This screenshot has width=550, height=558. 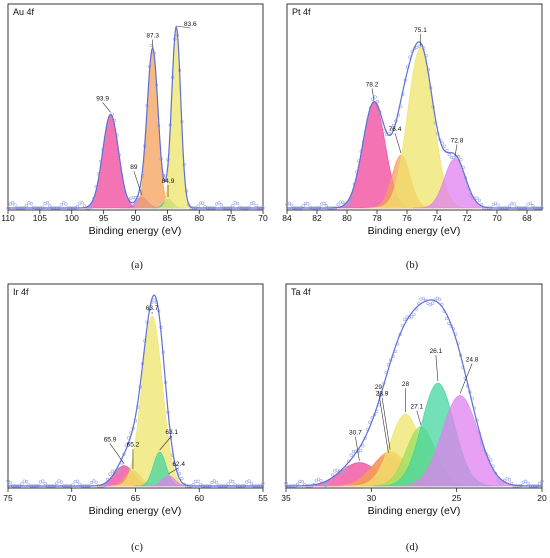 I want to click on peak-label: 28, so click(x=406, y=384).